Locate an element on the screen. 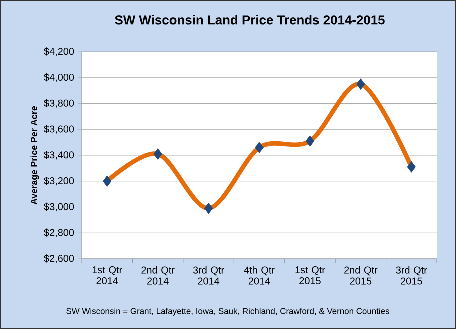  y-tick-label: $3,200 is located at coordinates (59, 181).